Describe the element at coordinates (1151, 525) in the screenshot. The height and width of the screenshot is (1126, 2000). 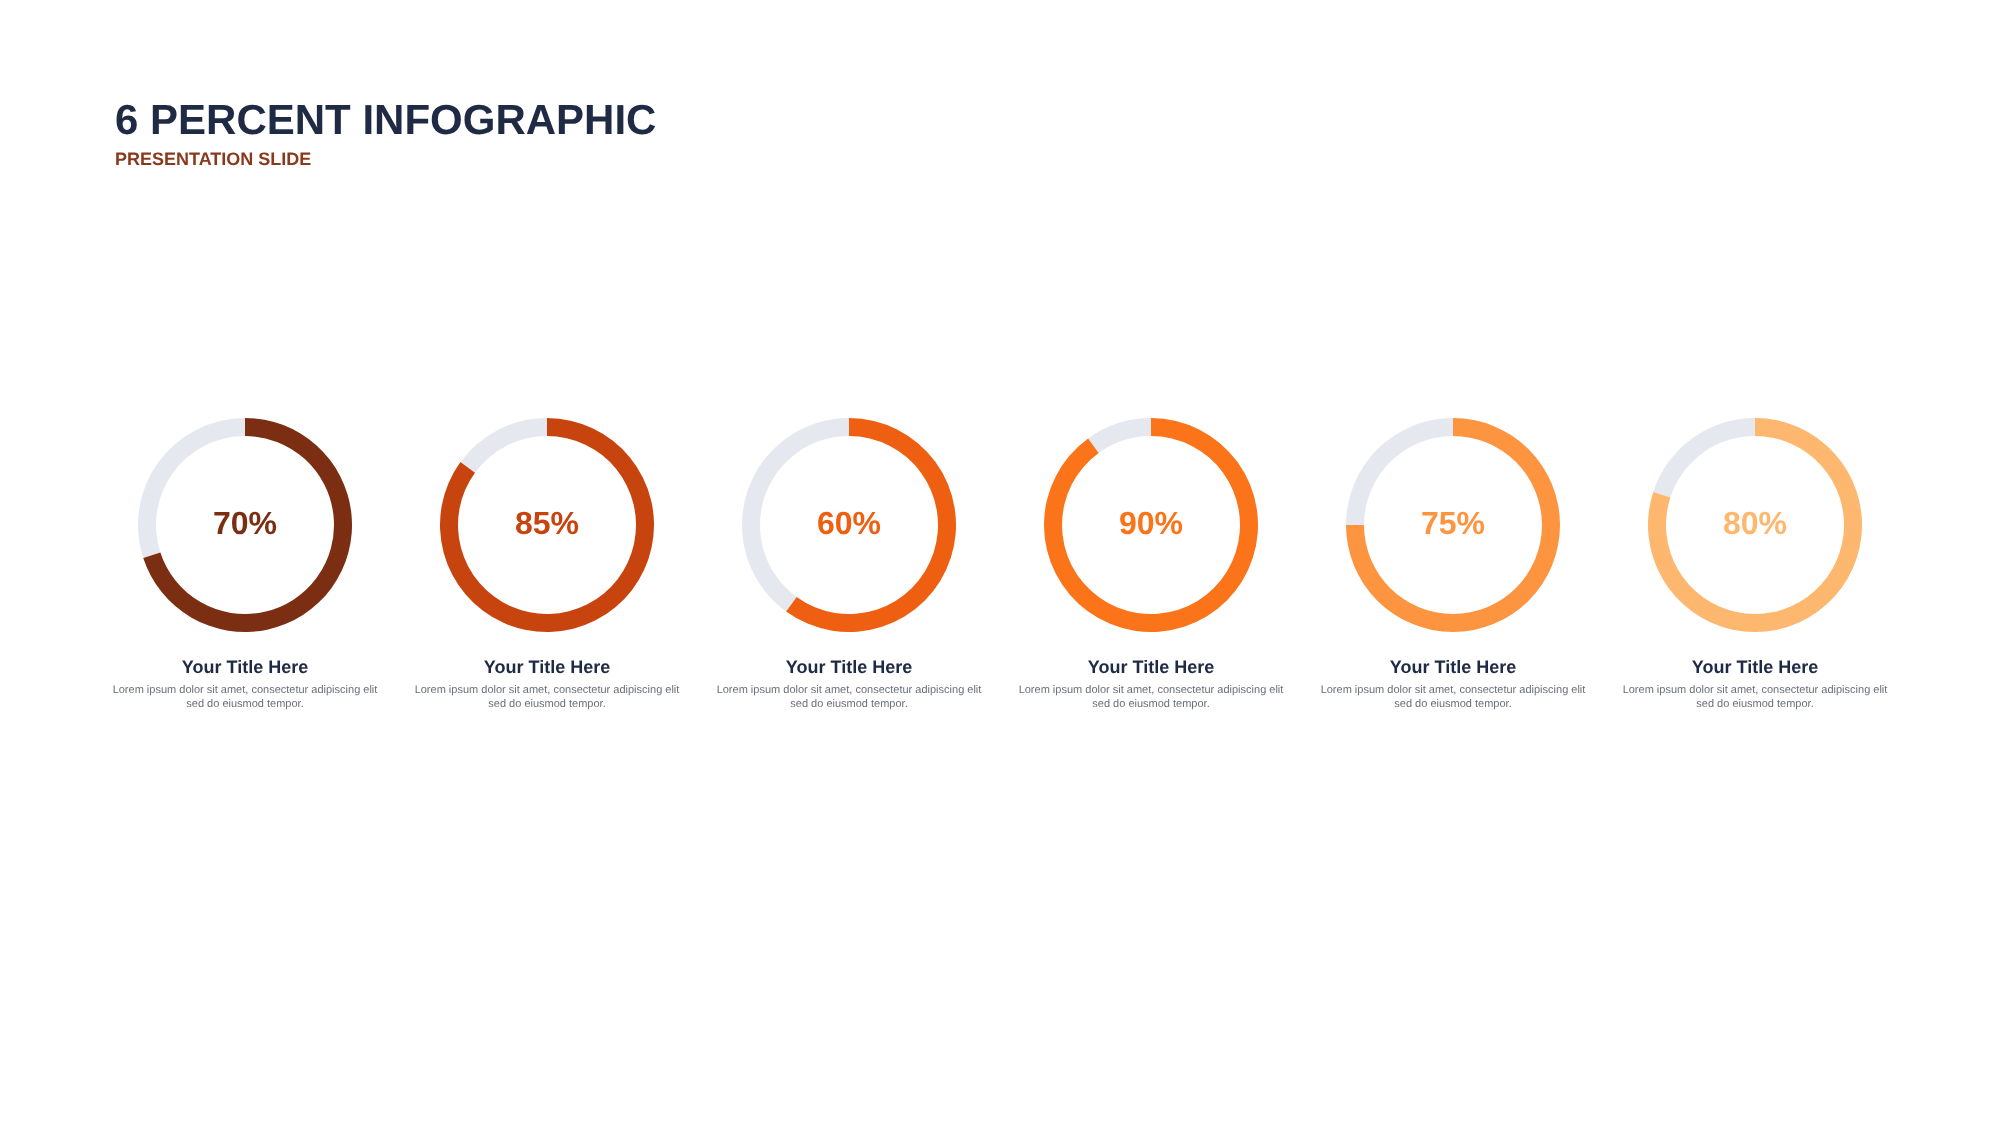
I see `data-label: 90%` at that location.